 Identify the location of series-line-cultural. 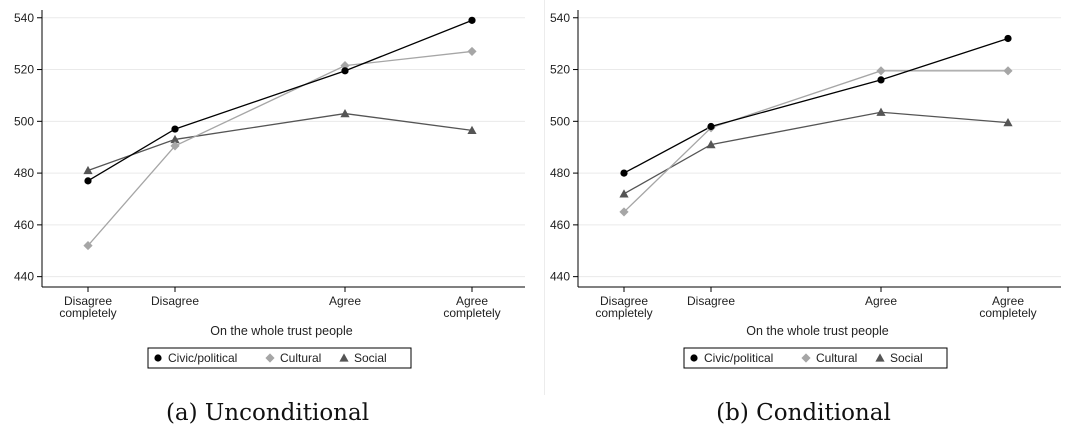
(815, 141).